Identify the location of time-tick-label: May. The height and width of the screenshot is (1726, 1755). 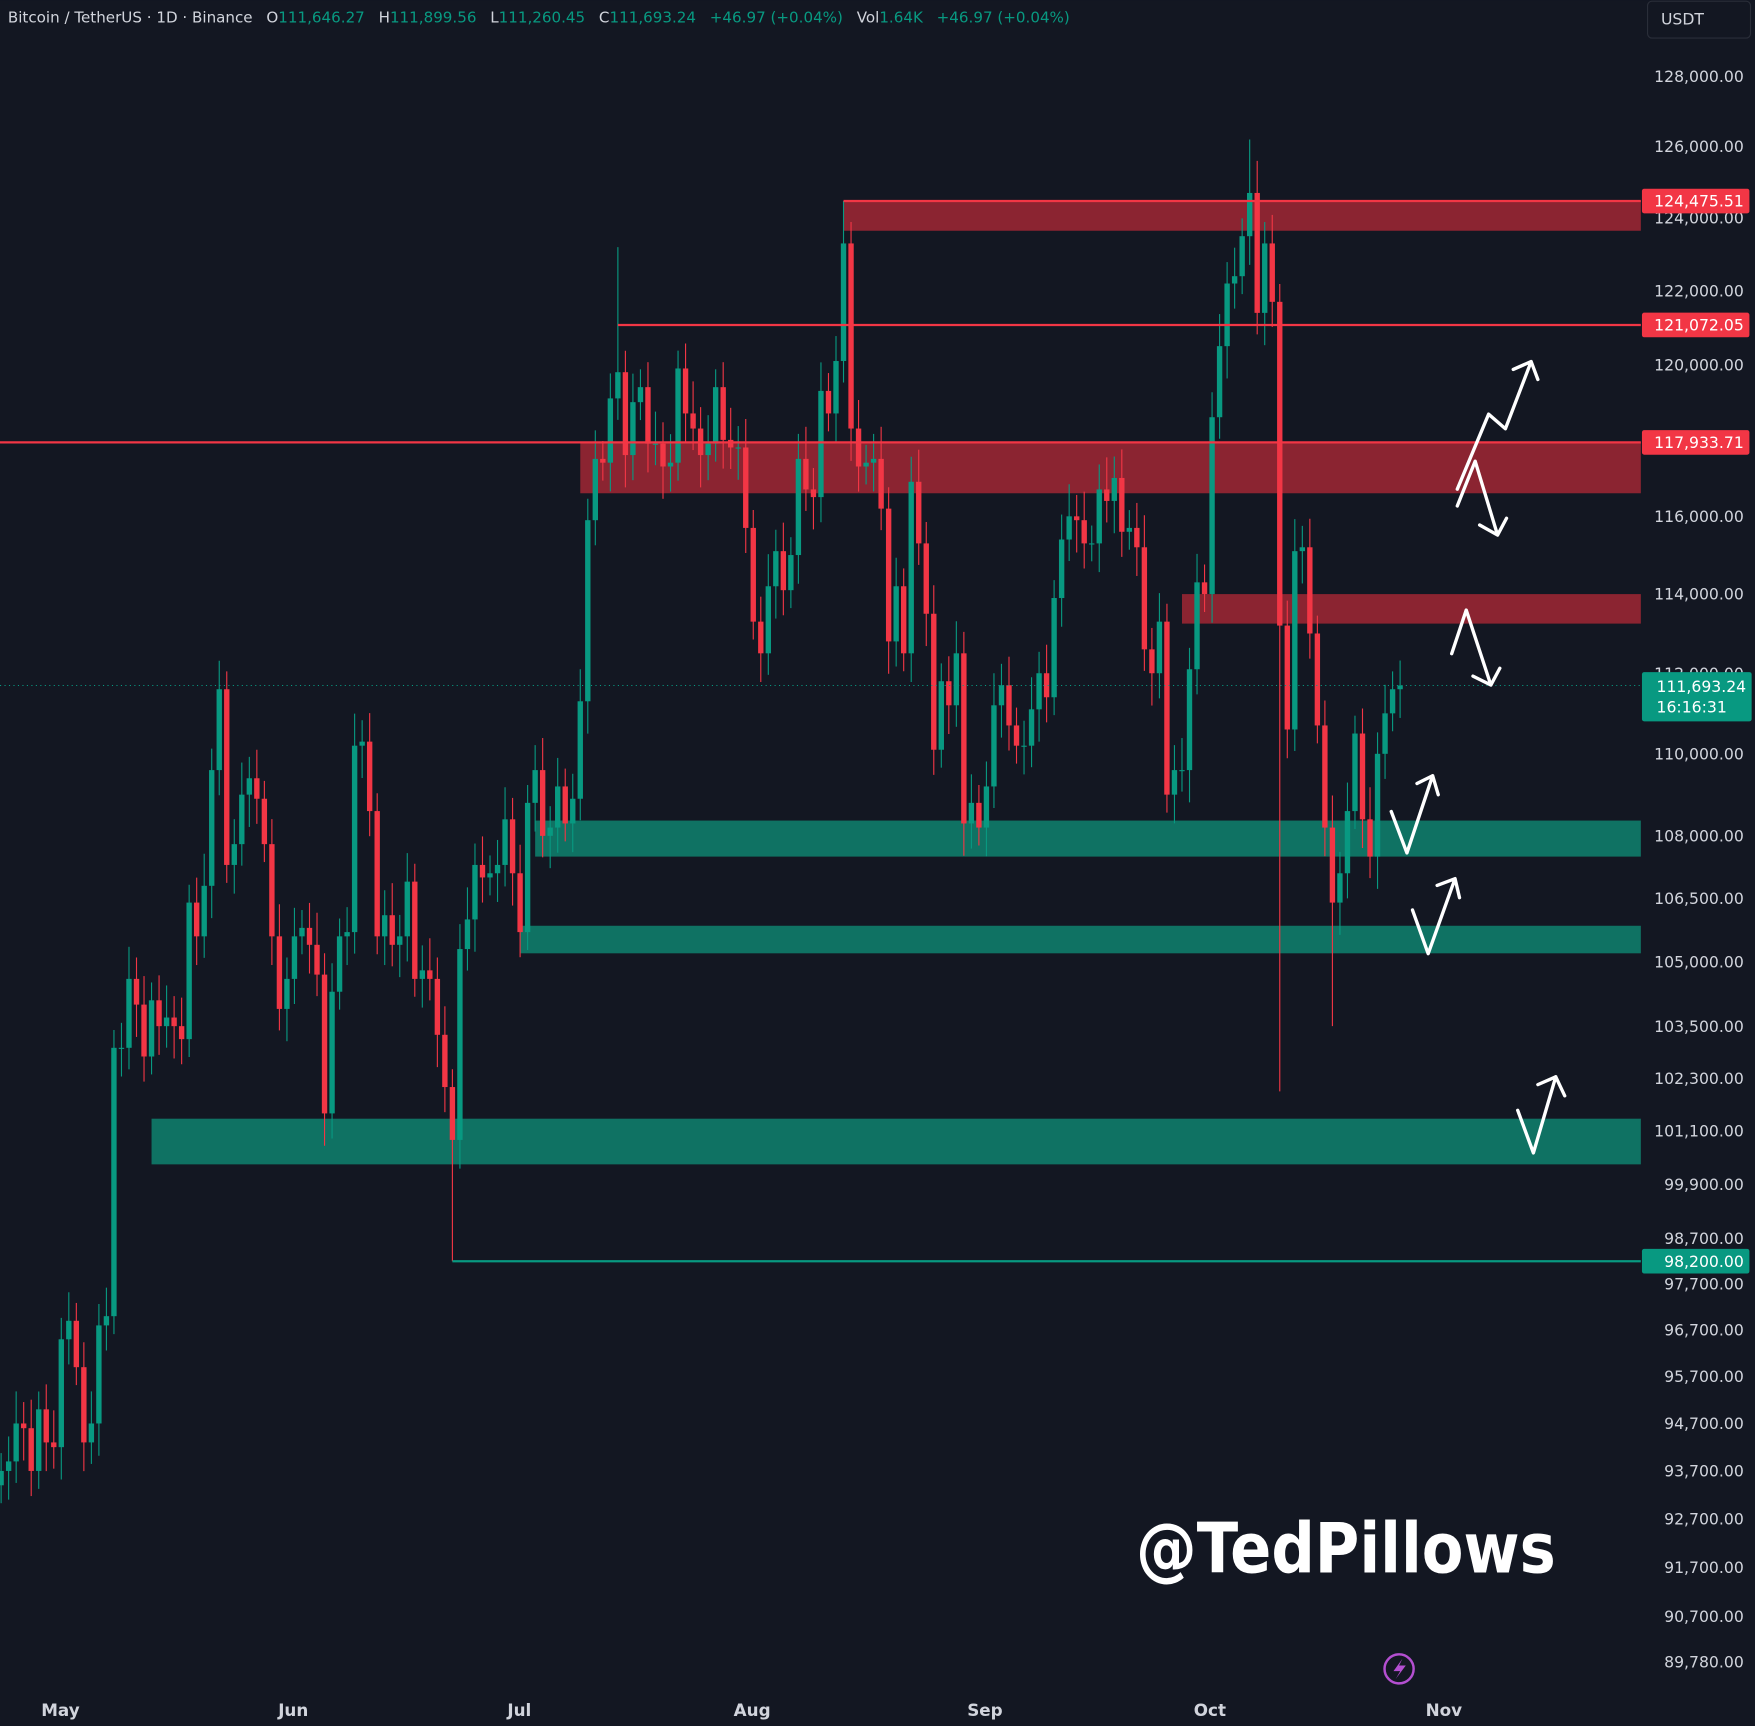
(60, 1710).